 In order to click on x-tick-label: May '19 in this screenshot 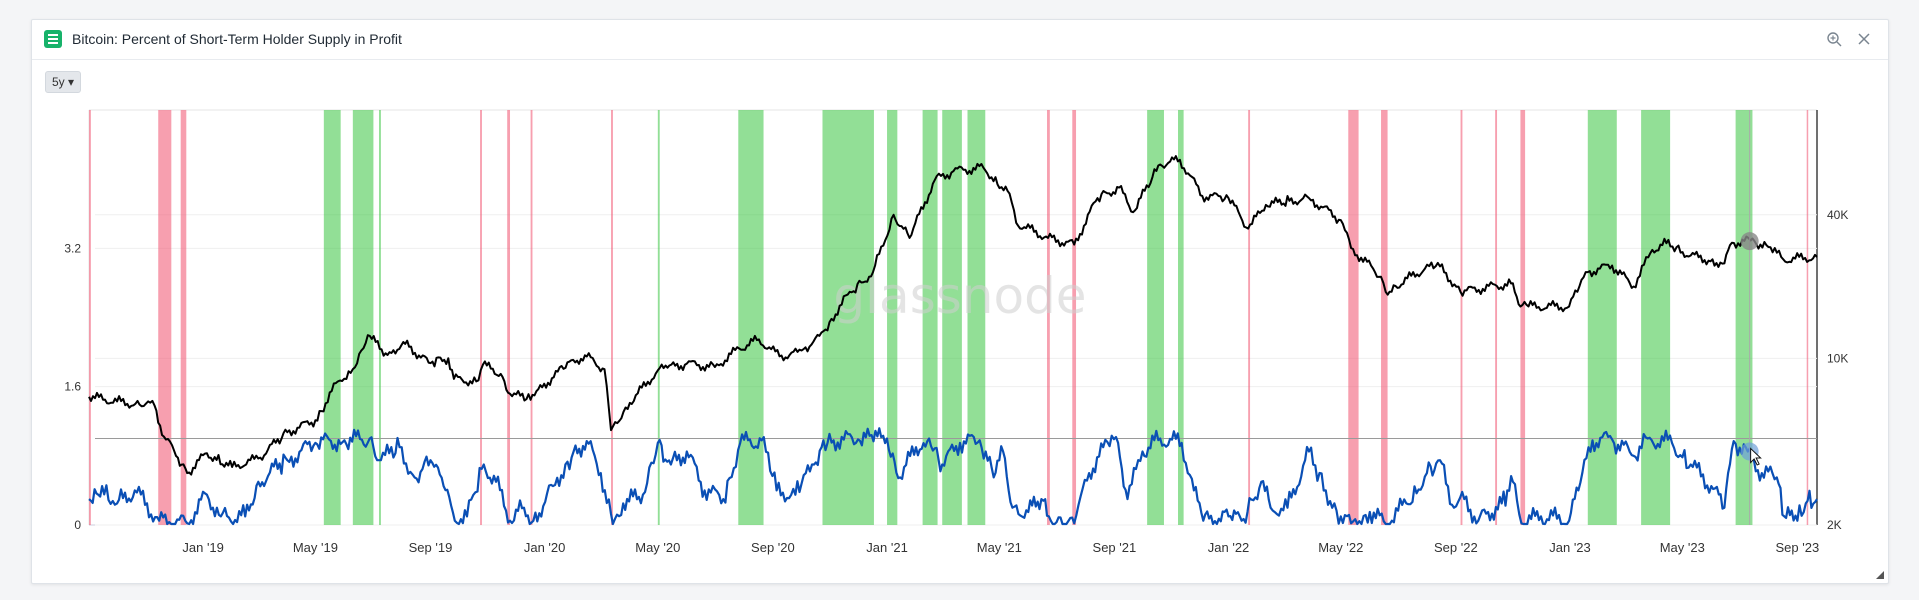, I will do `click(315, 547)`.